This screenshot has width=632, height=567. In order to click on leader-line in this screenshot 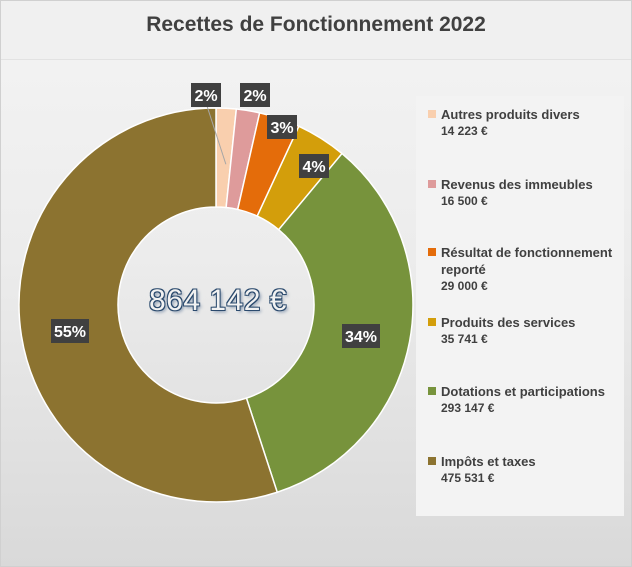, I will do `click(216, 135)`.